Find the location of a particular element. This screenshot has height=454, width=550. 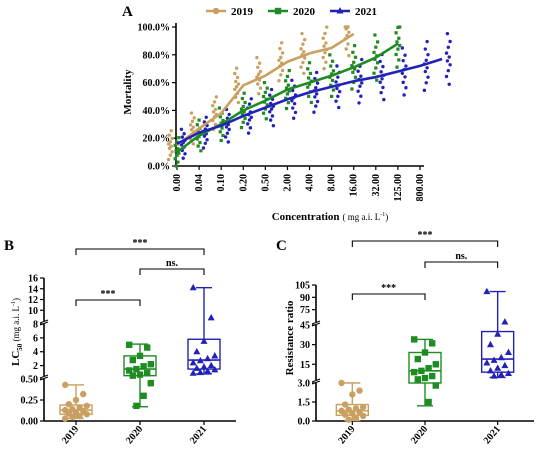

panel-b-y-axis-label: LC50 (mg a.i. L-1) is located at coordinates (17, 332).